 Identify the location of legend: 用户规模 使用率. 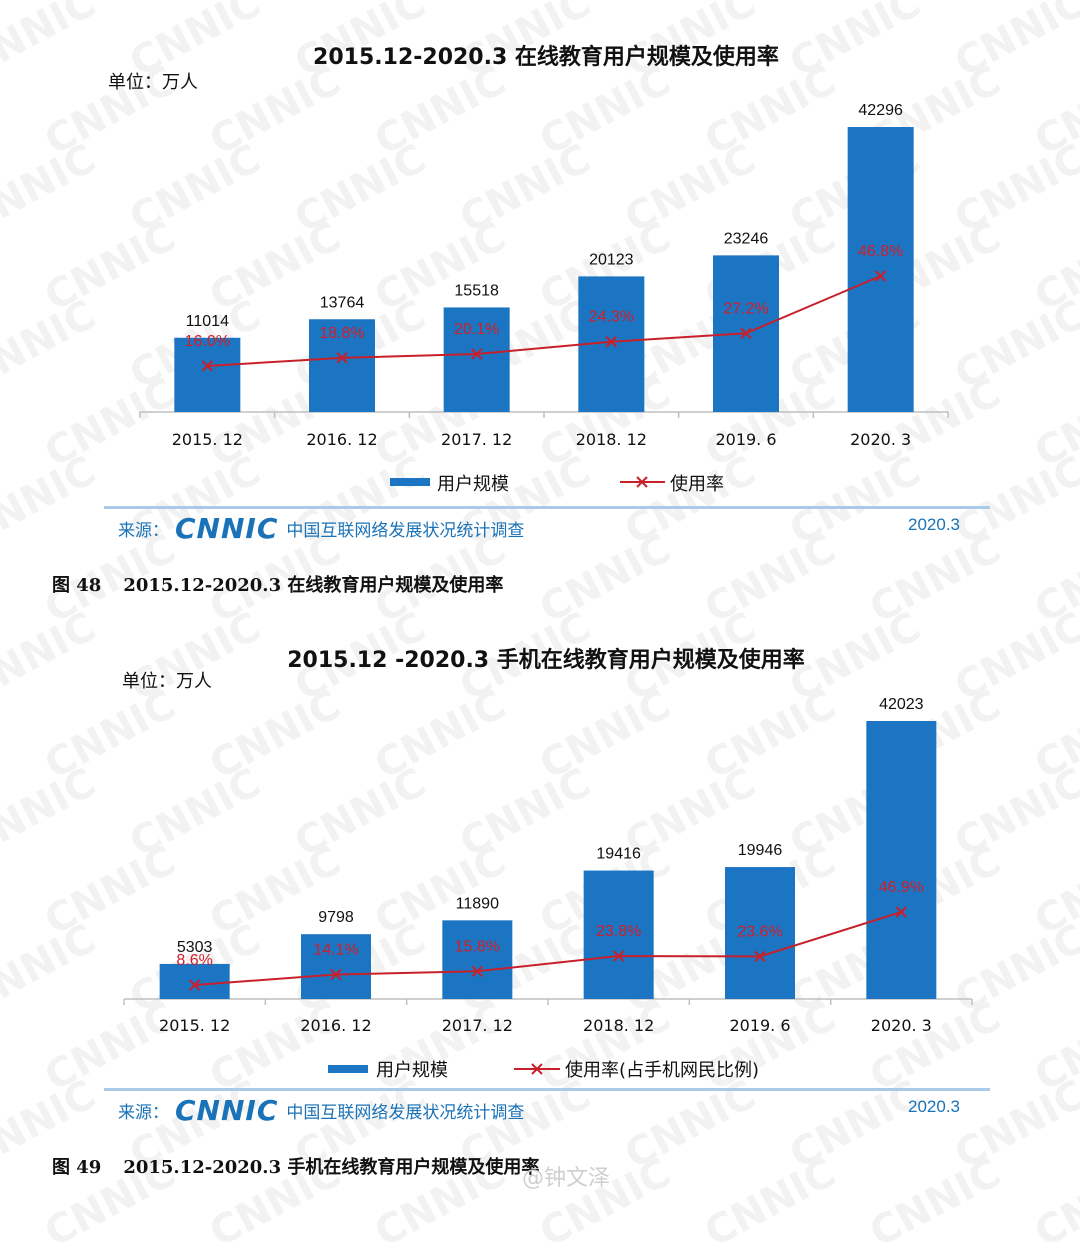
(557, 484).